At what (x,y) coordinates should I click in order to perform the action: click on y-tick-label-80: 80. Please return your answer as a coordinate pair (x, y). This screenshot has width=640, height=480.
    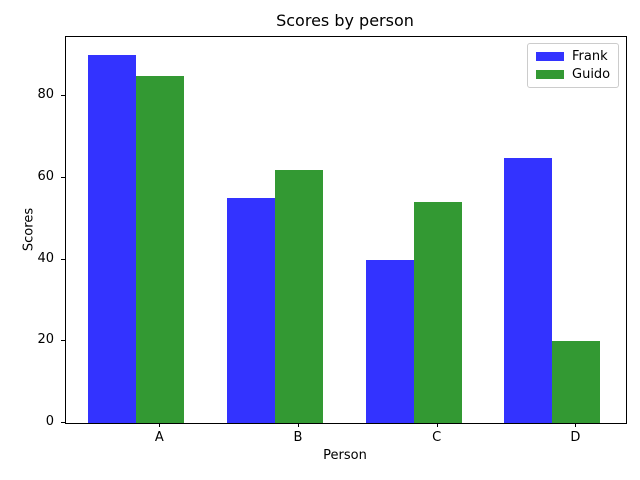
    Looking at the image, I should click on (45, 95).